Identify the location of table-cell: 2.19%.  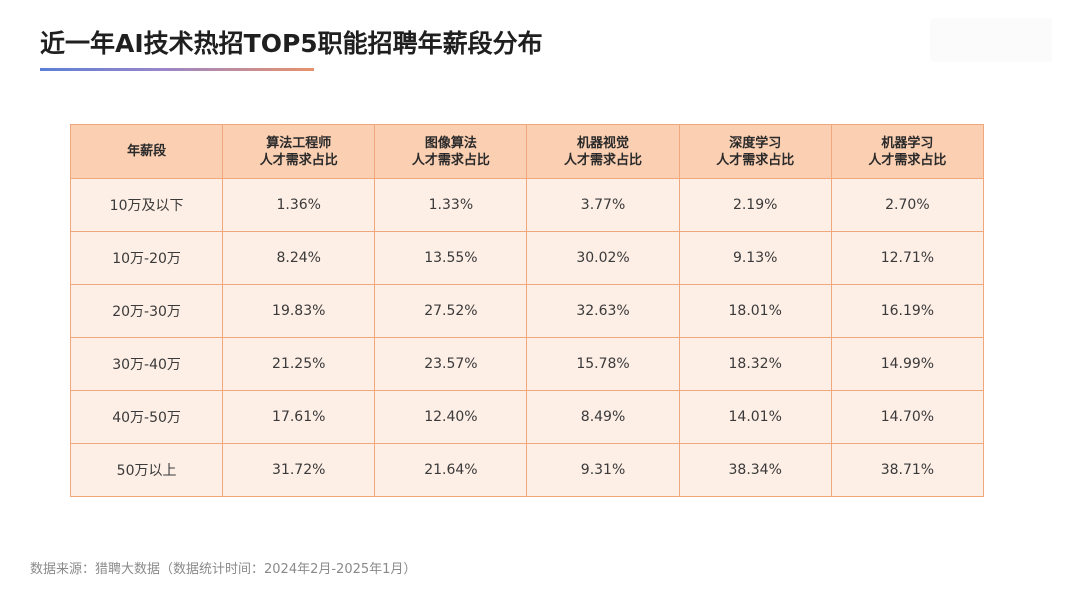
(755, 205).